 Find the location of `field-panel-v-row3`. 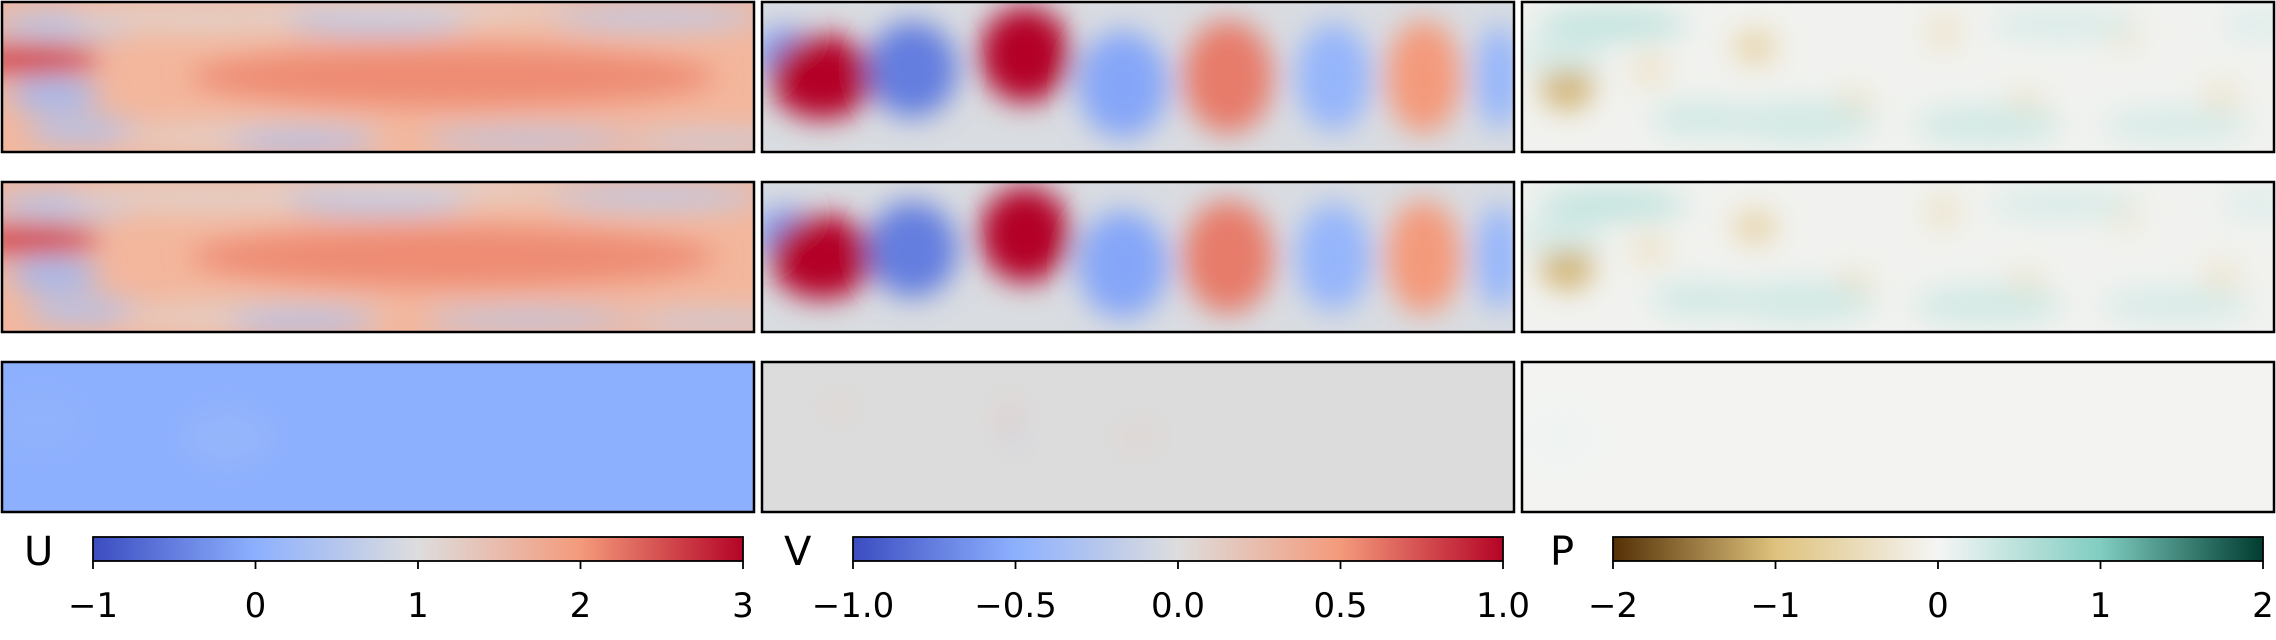

field-panel-v-row3 is located at coordinates (1138, 437).